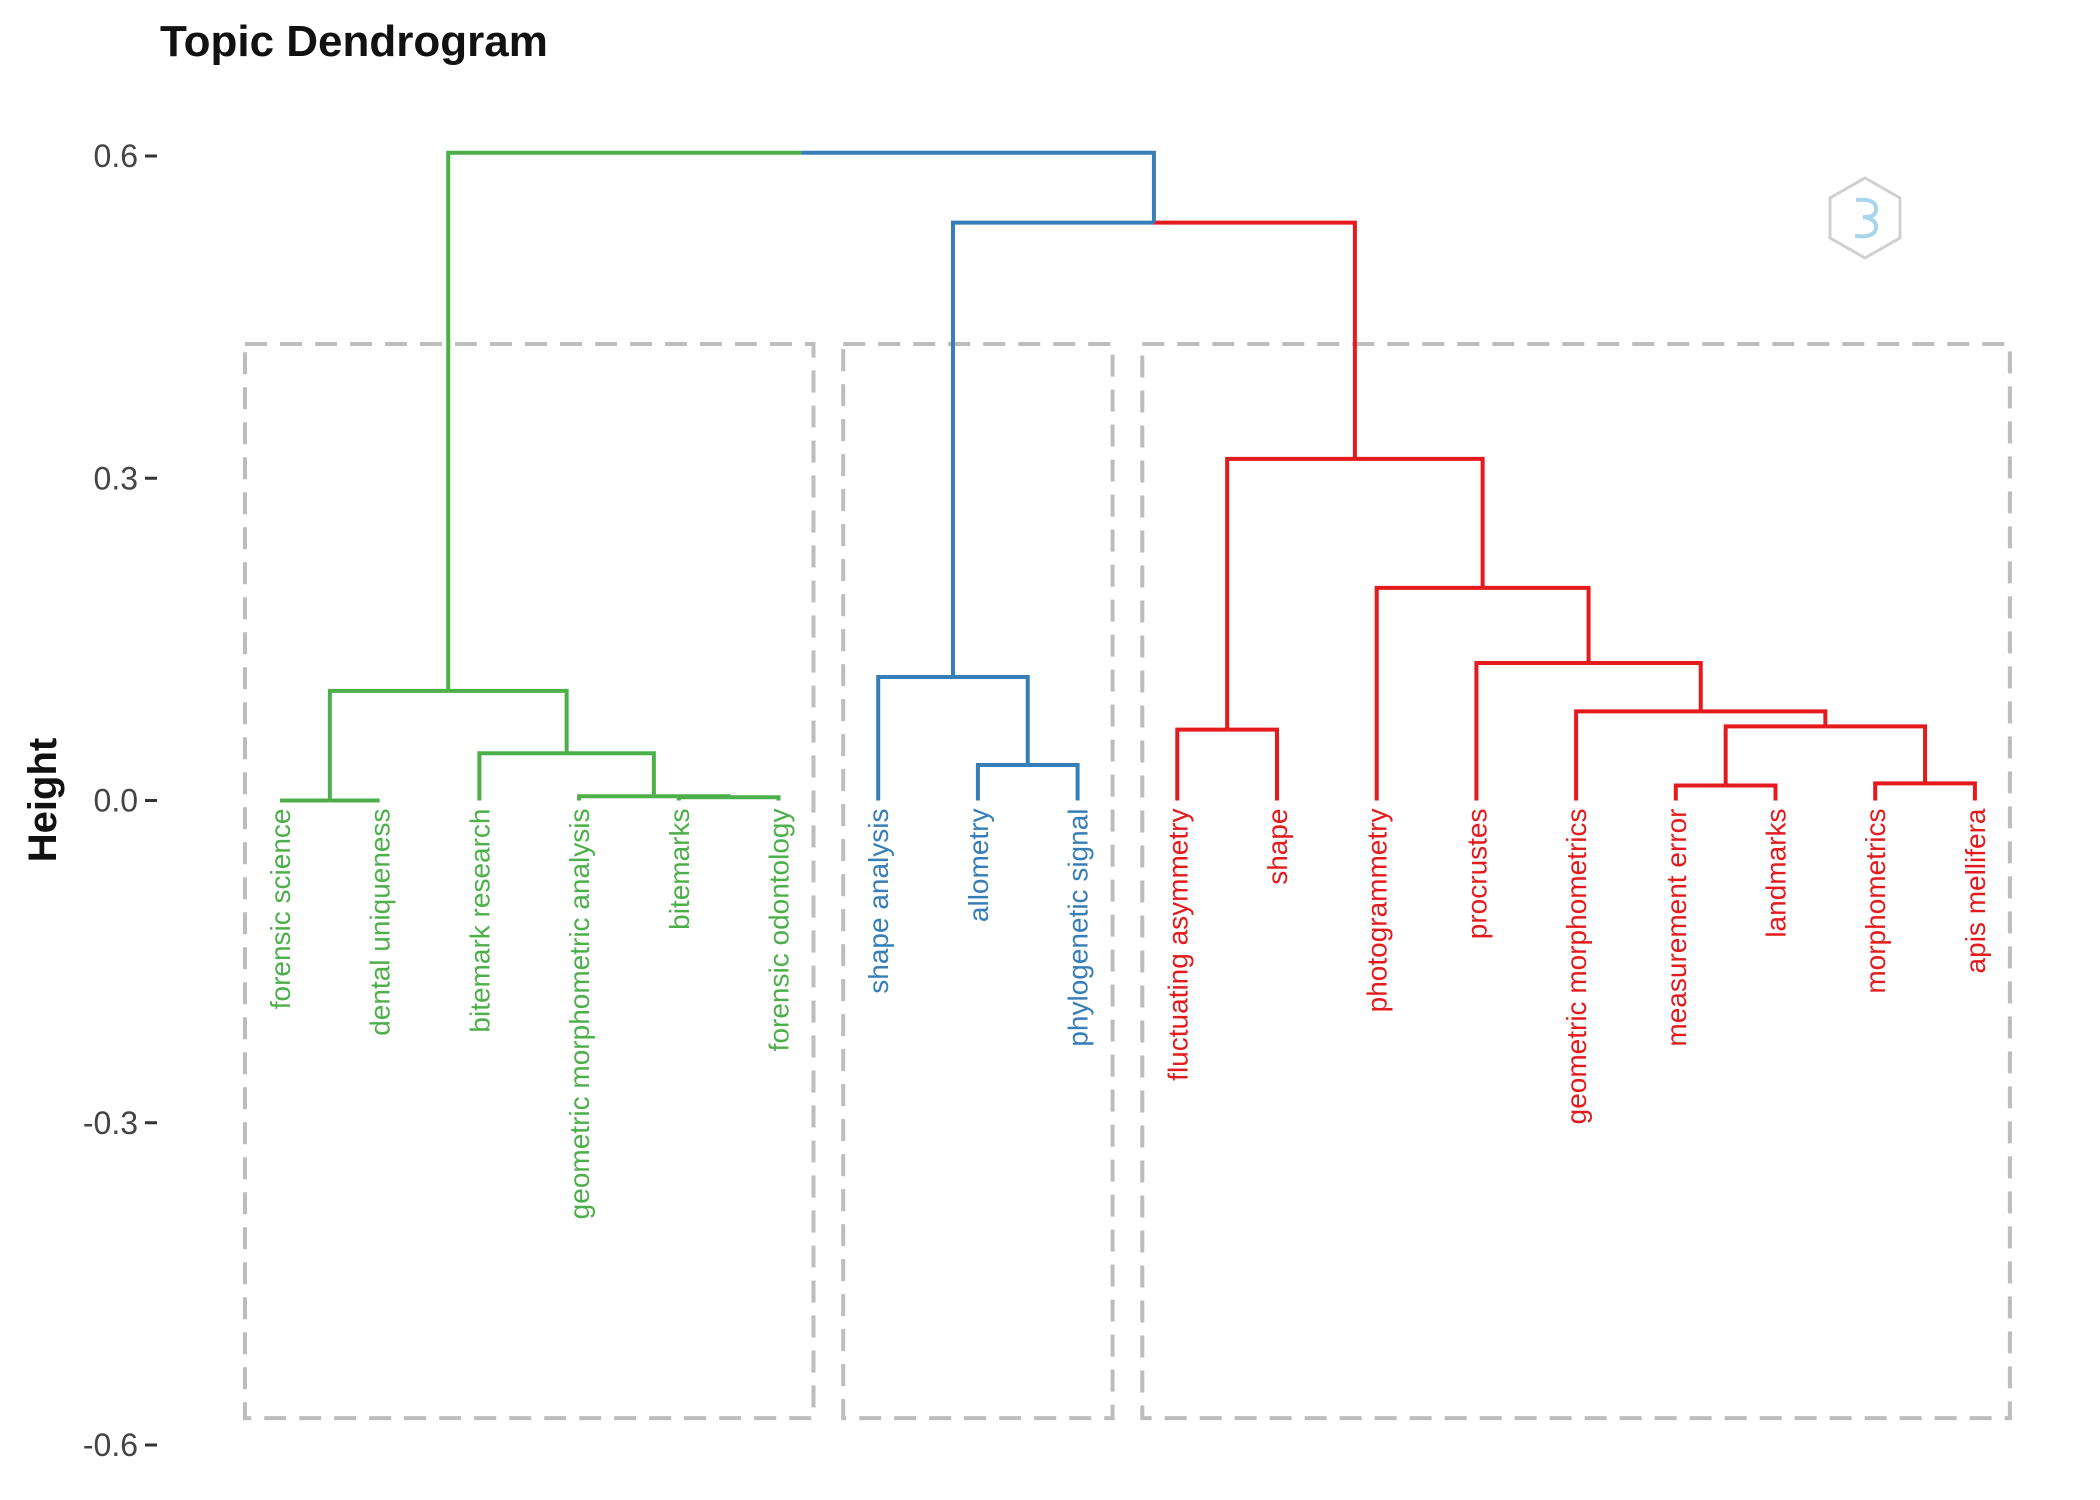 This screenshot has width=2100, height=1500. Describe the element at coordinates (1078, 928) in the screenshot. I see `leaf-label: phylogenetic signal` at that location.